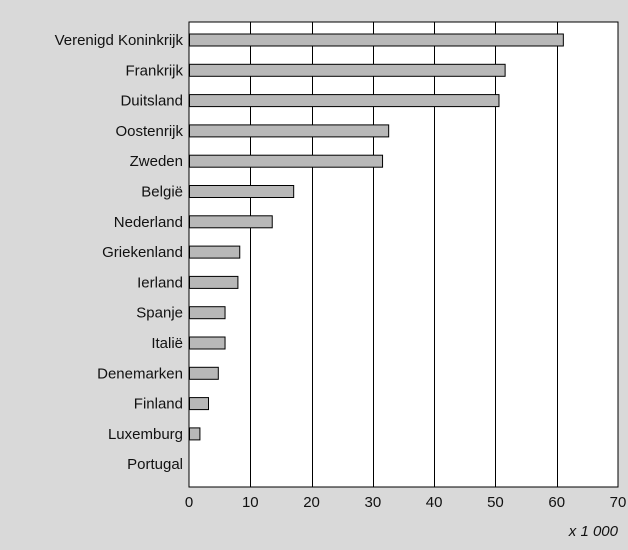 This screenshot has height=550, width=628. I want to click on category-label: Denemarken, so click(140, 373).